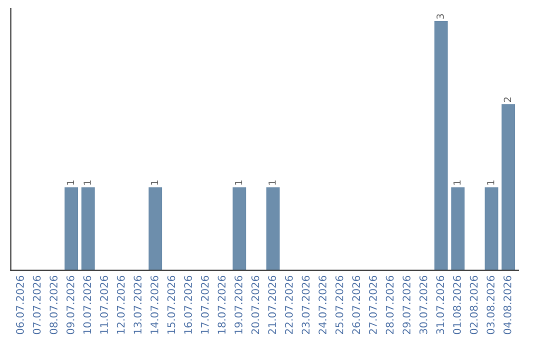 The width and height of the screenshot is (540, 340). What do you see at coordinates (372, 305) in the screenshot?
I see `x-tick-label: 27.07.2026` at bounding box center [372, 305].